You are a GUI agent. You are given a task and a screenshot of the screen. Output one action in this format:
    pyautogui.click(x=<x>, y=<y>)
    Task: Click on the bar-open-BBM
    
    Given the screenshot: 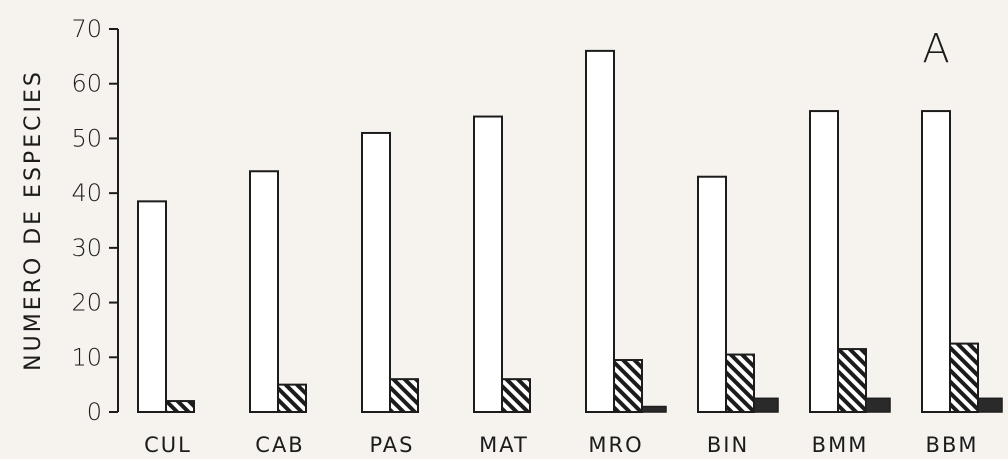 What is the action you would take?
    pyautogui.click(x=936, y=261)
    